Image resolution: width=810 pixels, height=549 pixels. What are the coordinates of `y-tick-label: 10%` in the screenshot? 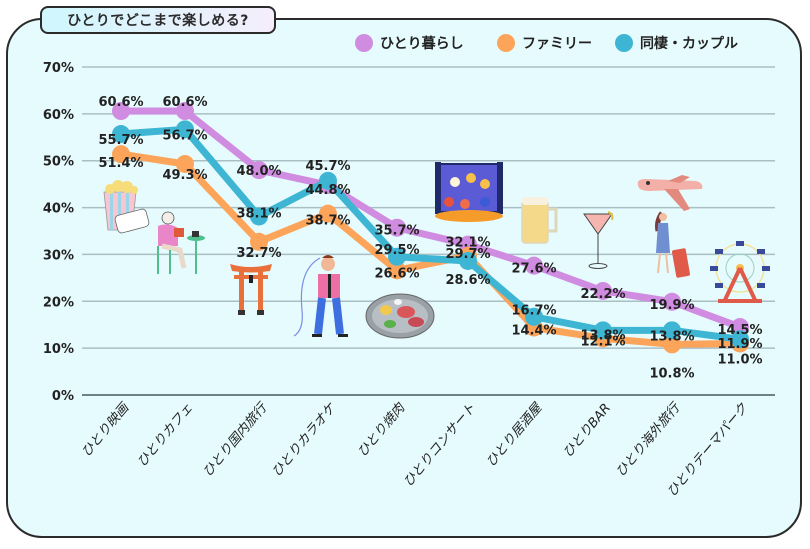 It's located at (58, 349).